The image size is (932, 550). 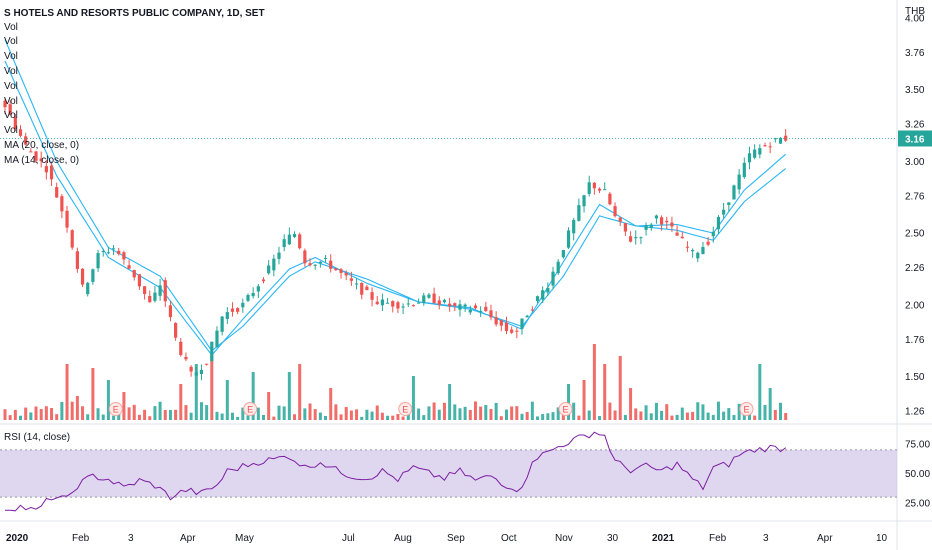 What do you see at coordinates (456, 538) in the screenshot?
I see `time-tick-label: Sep` at bounding box center [456, 538].